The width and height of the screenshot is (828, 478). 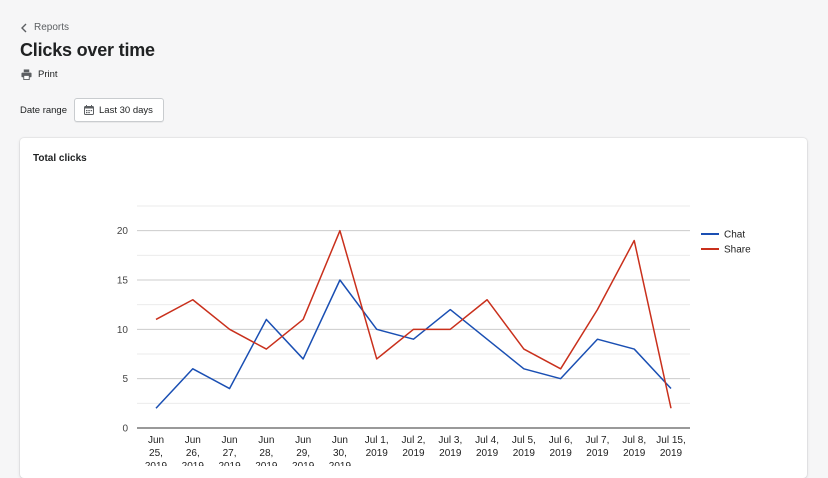 What do you see at coordinates (597, 447) in the screenshot?
I see `x-tick-label: Jul 7, 2019` at bounding box center [597, 447].